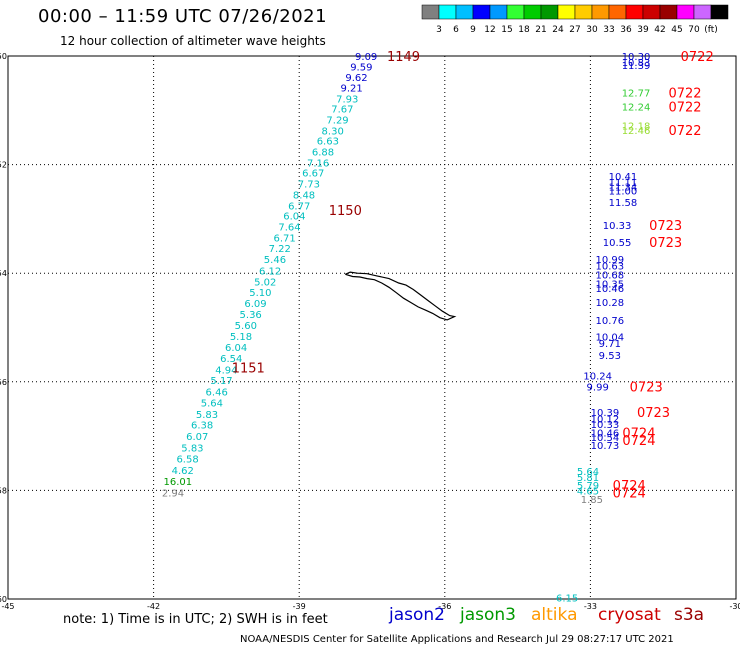 The height and width of the screenshot is (650, 740). I want to click on legend-satellite-s3a: s3a, so click(689, 615).